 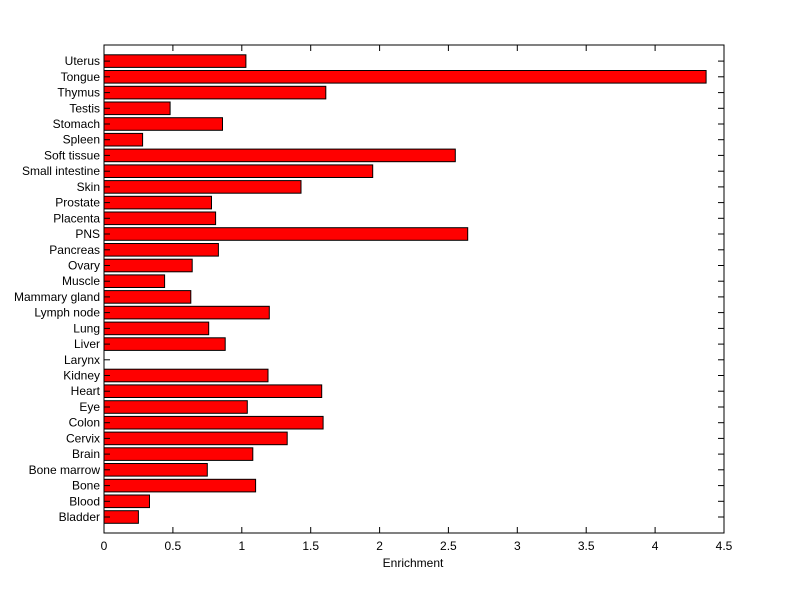 I want to click on y-tick-label-lung: Lung, so click(x=86, y=328).